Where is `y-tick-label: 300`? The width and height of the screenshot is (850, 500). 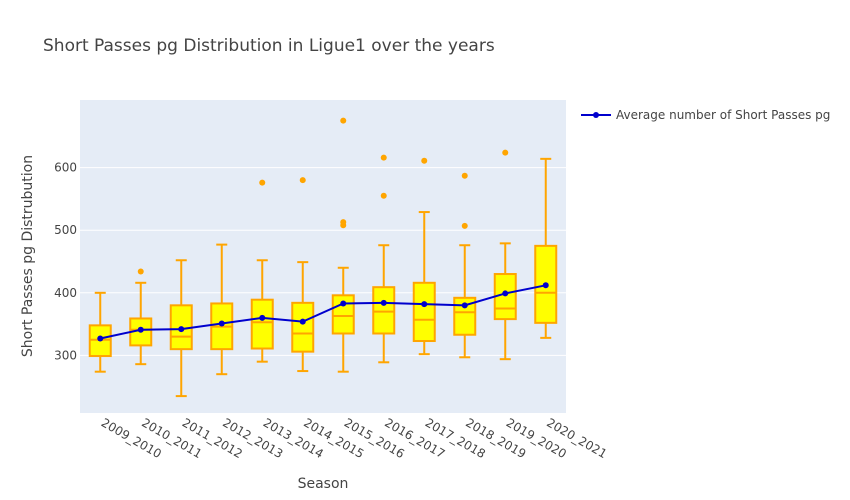
y-tick-label: 300 is located at coordinates (65, 355).